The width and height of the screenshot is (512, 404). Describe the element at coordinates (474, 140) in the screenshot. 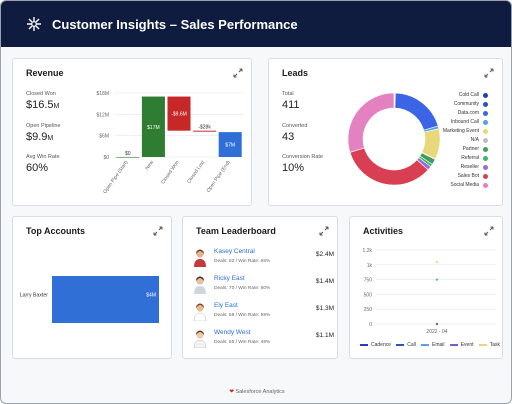

I see `legend-label: N/A` at that location.